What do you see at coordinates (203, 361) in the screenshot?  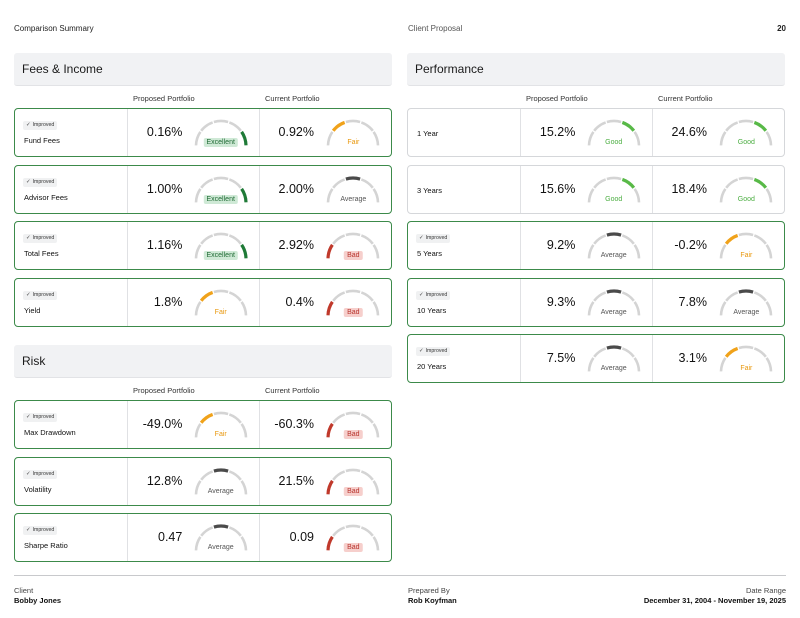 I see `section-title: Risk` at bounding box center [203, 361].